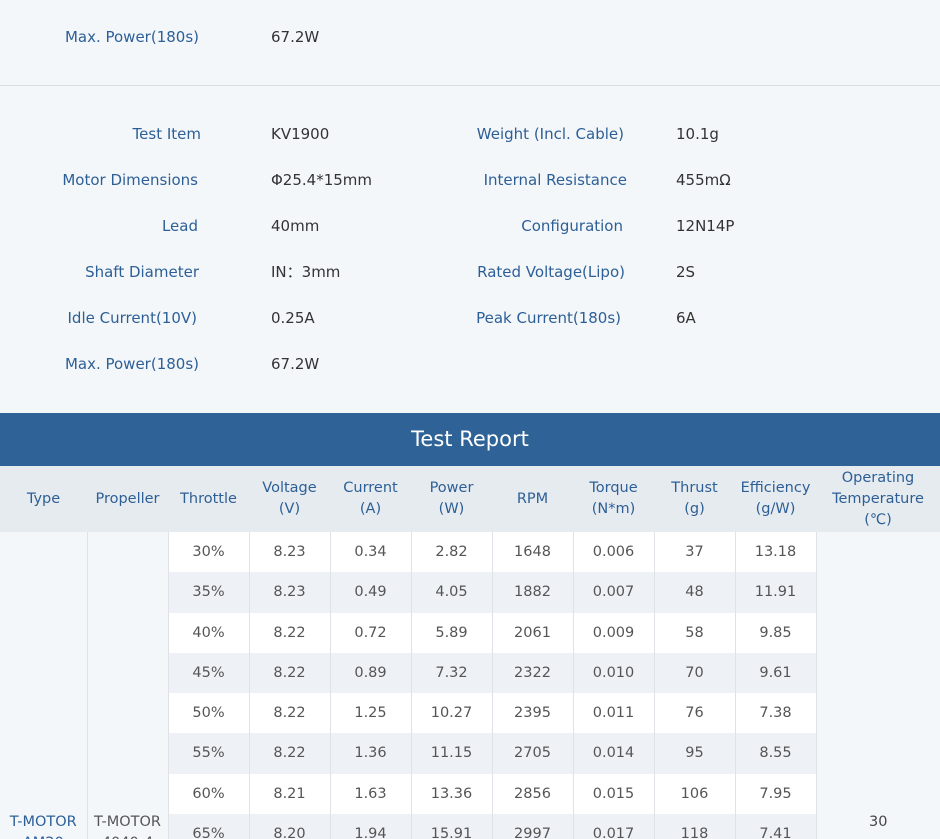 This screenshot has width=940, height=839. Describe the element at coordinates (533, 552) in the screenshot. I see `cell-rpm: 1648` at that location.